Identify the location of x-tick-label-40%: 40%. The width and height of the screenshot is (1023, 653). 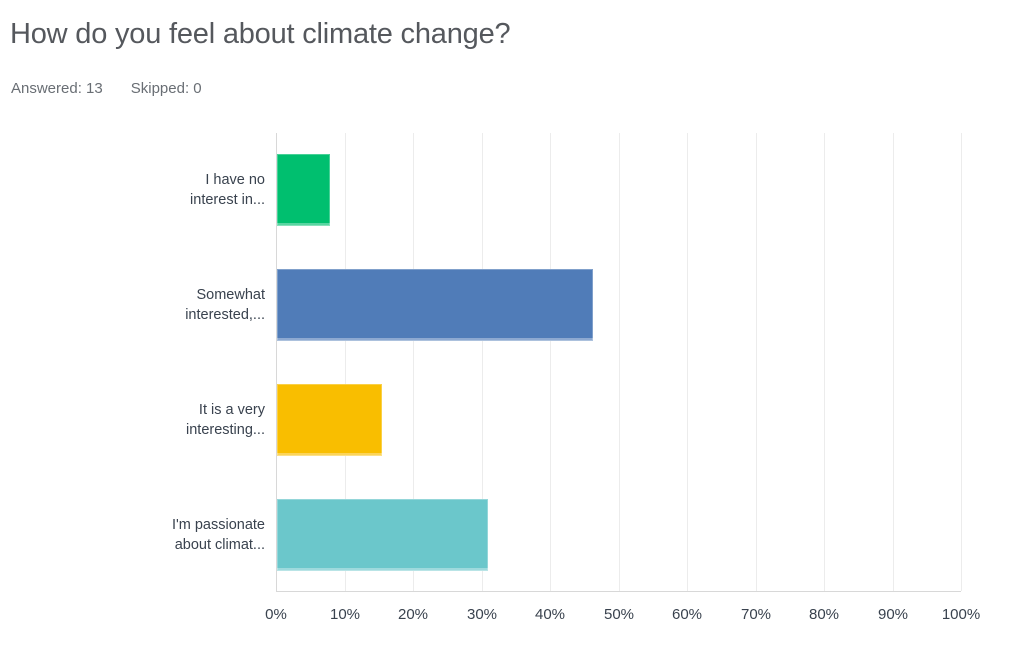
(550, 614).